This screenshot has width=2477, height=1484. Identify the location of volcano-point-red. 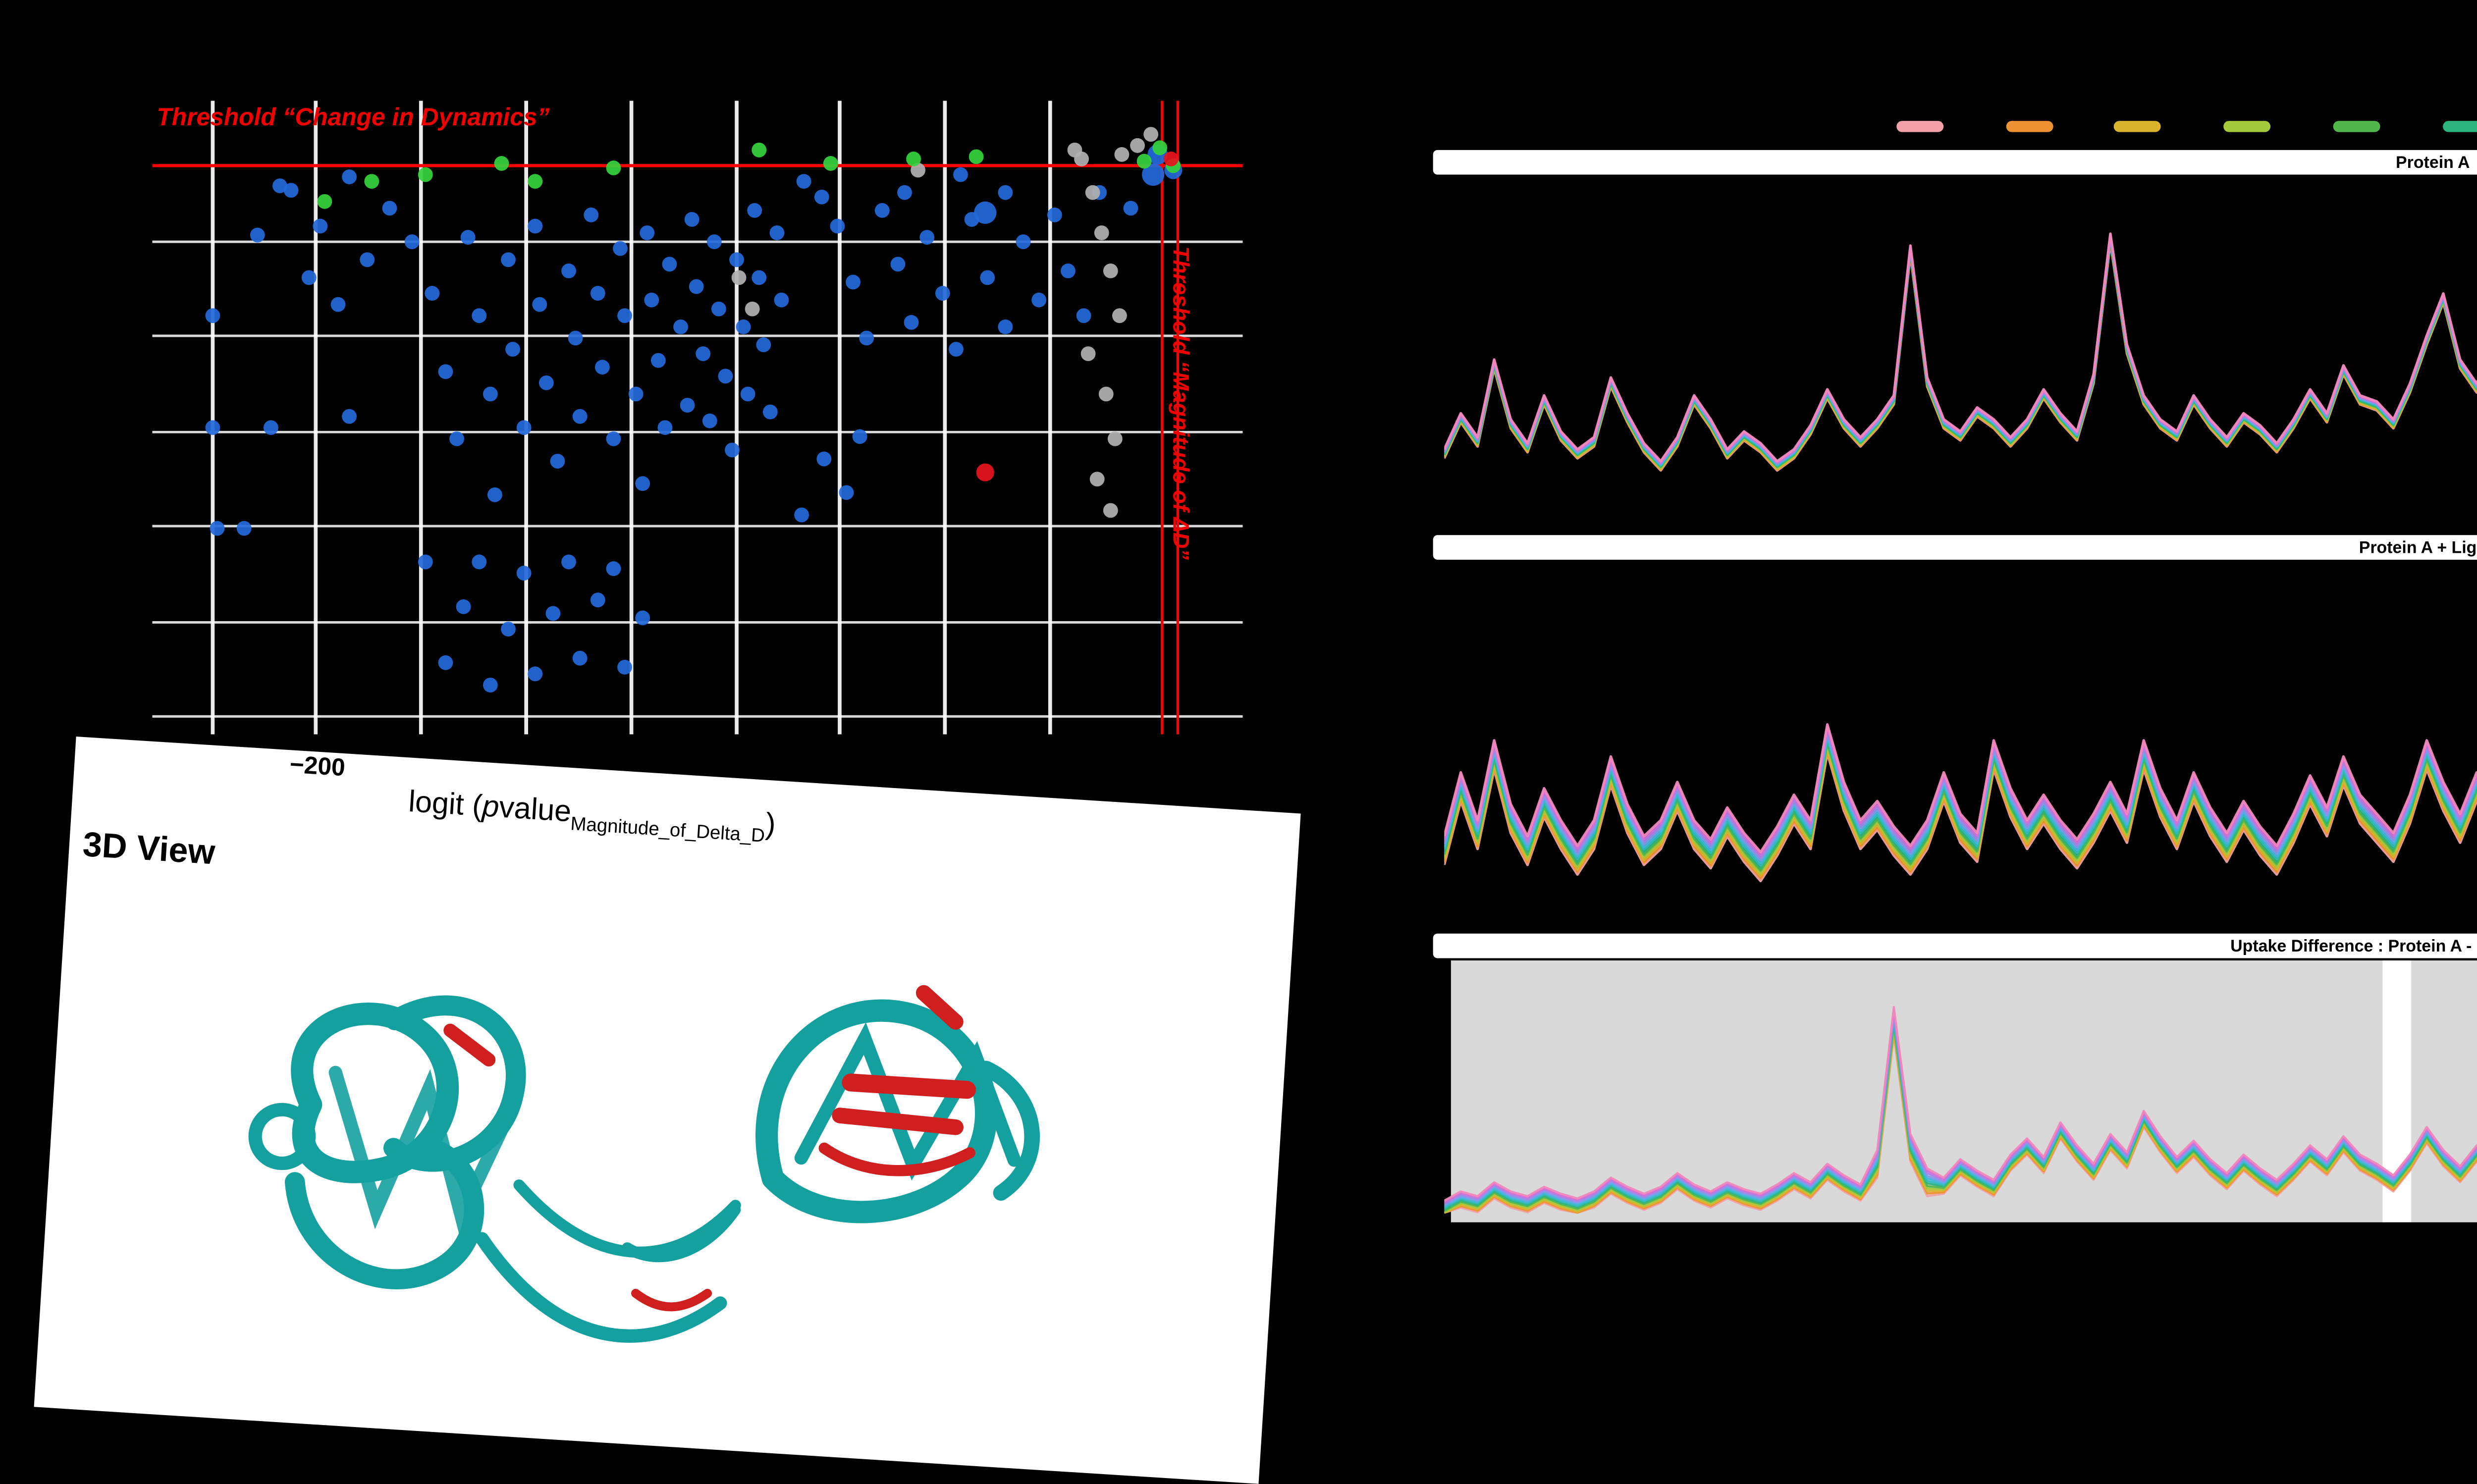
(985, 472).